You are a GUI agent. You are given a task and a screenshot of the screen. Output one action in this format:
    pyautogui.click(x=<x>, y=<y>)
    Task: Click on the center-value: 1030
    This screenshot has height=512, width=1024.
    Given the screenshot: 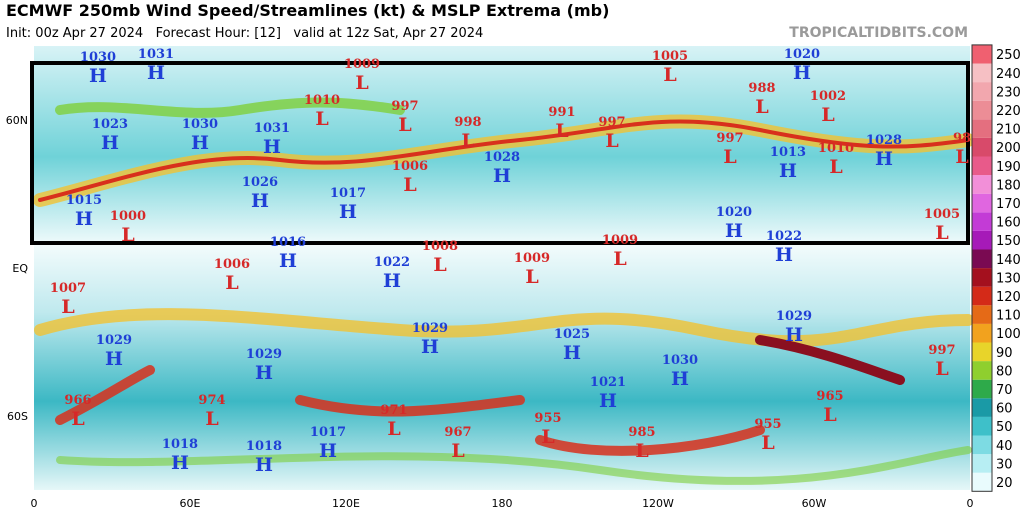 What is the action you would take?
    pyautogui.click(x=98, y=57)
    